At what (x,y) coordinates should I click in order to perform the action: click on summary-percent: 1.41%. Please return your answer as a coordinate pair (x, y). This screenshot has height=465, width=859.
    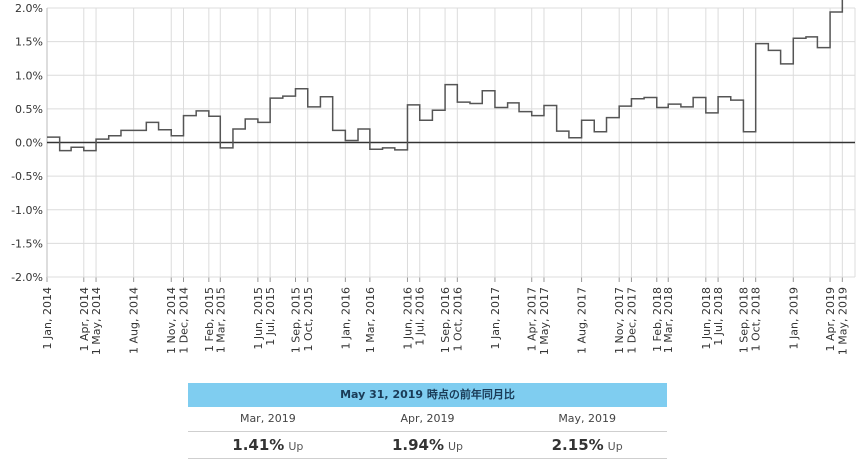
    Looking at the image, I should click on (258, 445).